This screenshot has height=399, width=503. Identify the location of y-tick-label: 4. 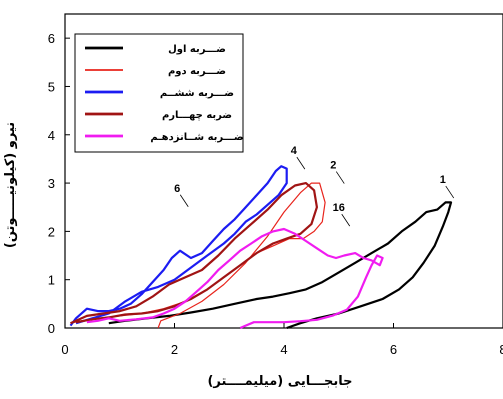
(51, 135).